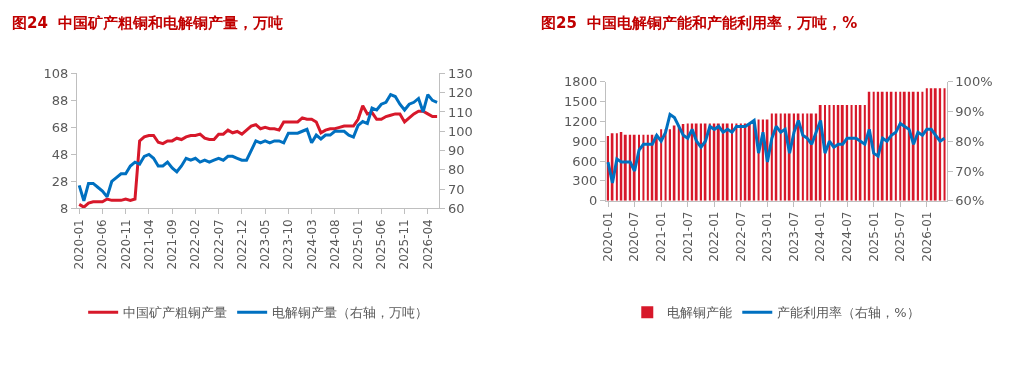 The height and width of the screenshot is (366, 1032). I want to click on x-tick-label: 2020-06, so click(102, 244).